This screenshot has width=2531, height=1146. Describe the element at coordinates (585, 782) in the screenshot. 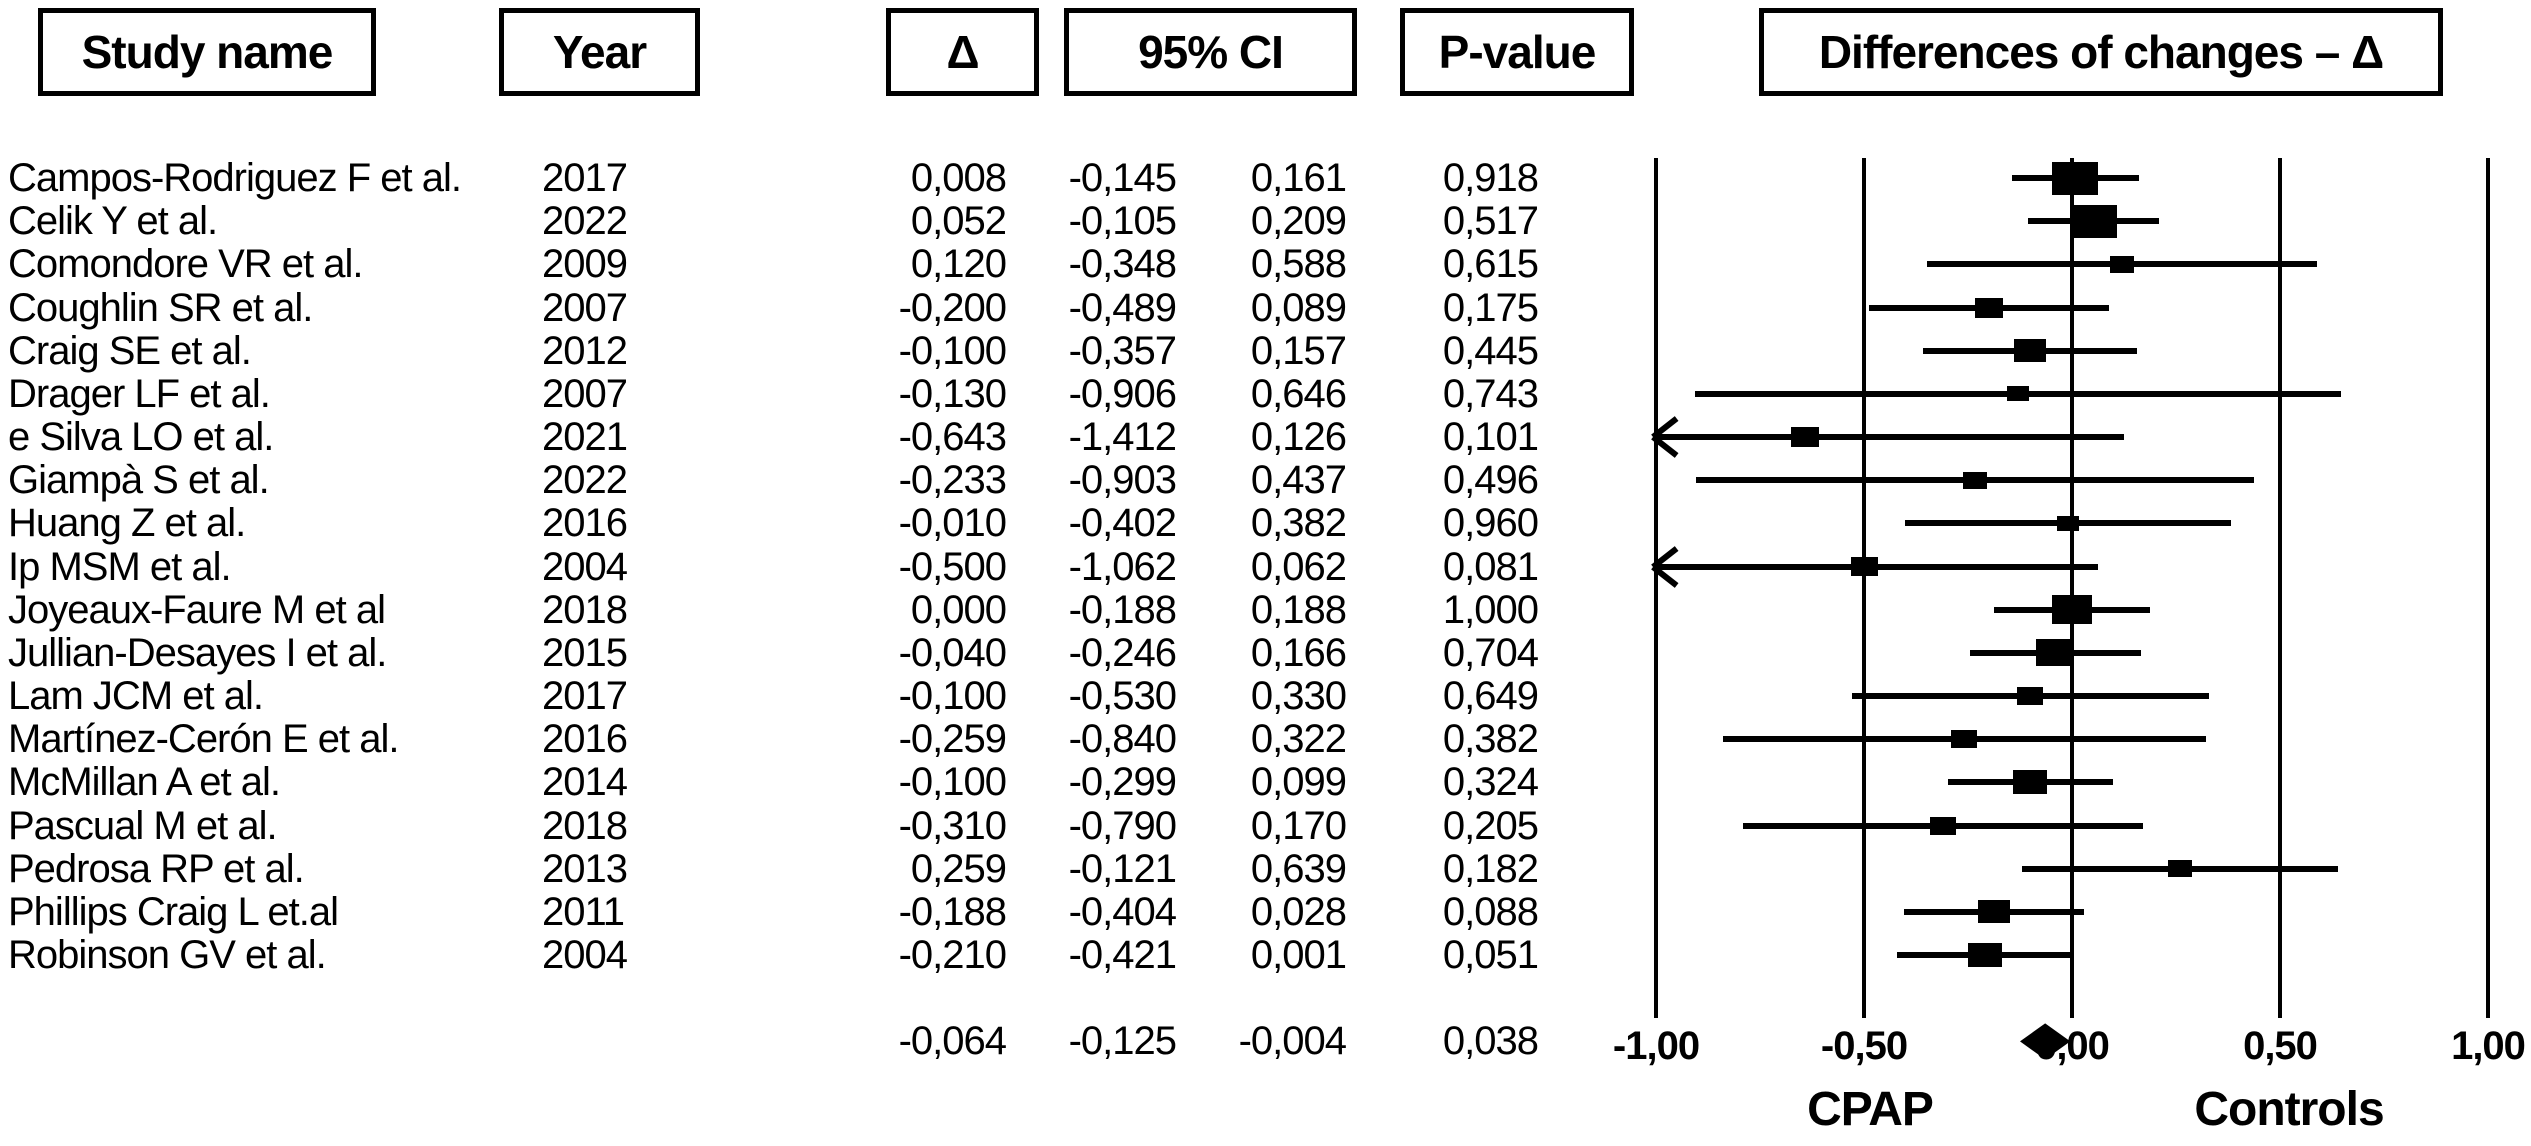

I see `year-cell: 2014` at that location.